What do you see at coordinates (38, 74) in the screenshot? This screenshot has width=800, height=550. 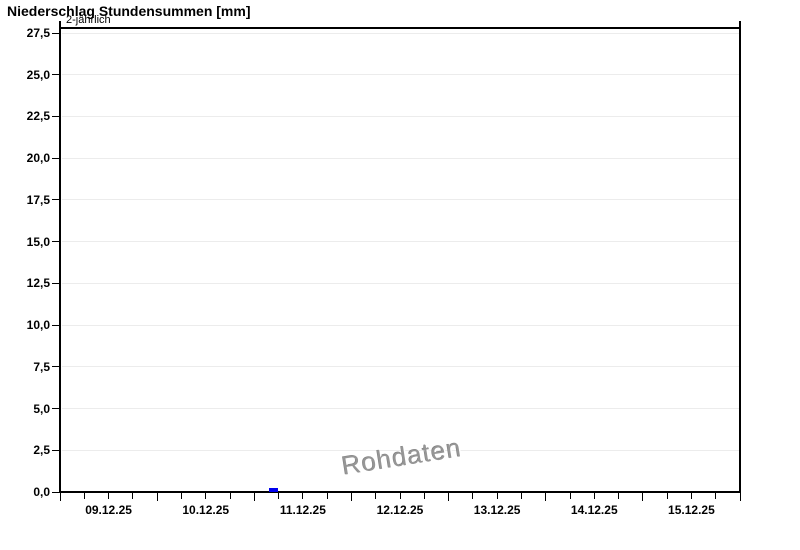 I see `y-tick-label: 25,0` at bounding box center [38, 74].